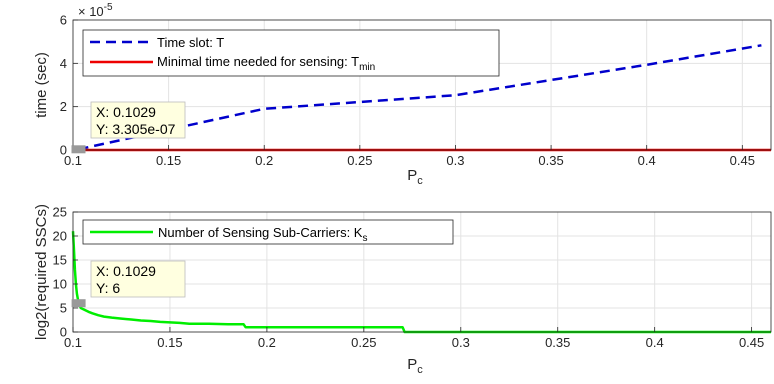 The height and width of the screenshot is (384, 774). What do you see at coordinates (190, 42) in the screenshot?
I see `legend-label-time-slot: Time slot: T` at bounding box center [190, 42].